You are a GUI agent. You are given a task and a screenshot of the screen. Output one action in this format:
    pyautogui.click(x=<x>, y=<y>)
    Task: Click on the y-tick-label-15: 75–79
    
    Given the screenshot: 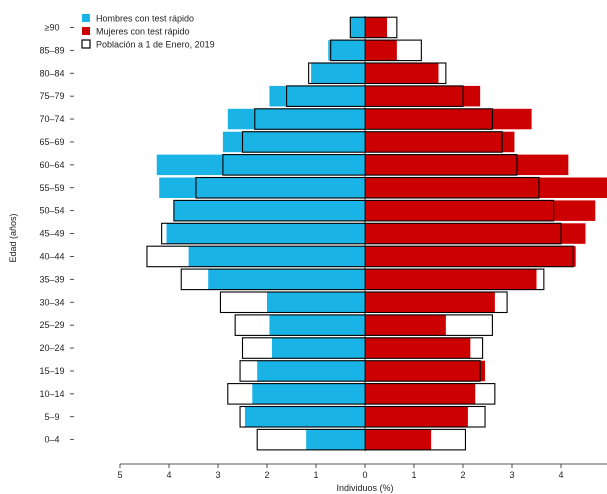 What is the action you would take?
    pyautogui.click(x=51, y=96)
    